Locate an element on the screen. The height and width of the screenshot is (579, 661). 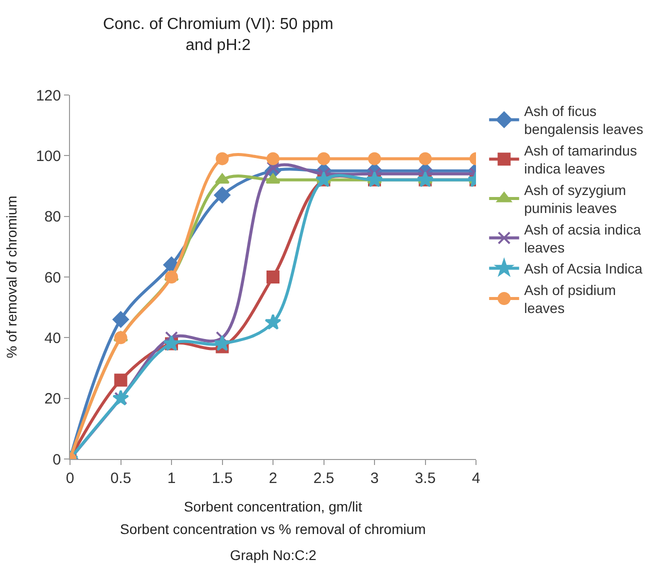
legend-label: Ash of acsia indica leaves is located at coordinates (583, 238).